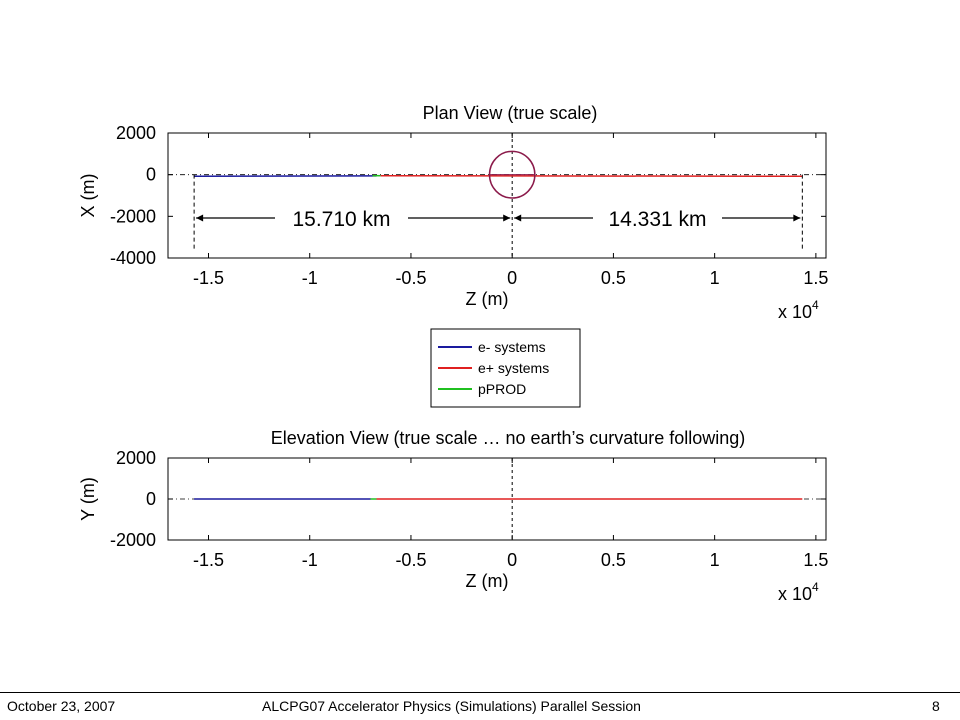 This screenshot has height=720, width=960. What do you see at coordinates (512, 347) in the screenshot?
I see `legend-entry-label: e- systems` at bounding box center [512, 347].